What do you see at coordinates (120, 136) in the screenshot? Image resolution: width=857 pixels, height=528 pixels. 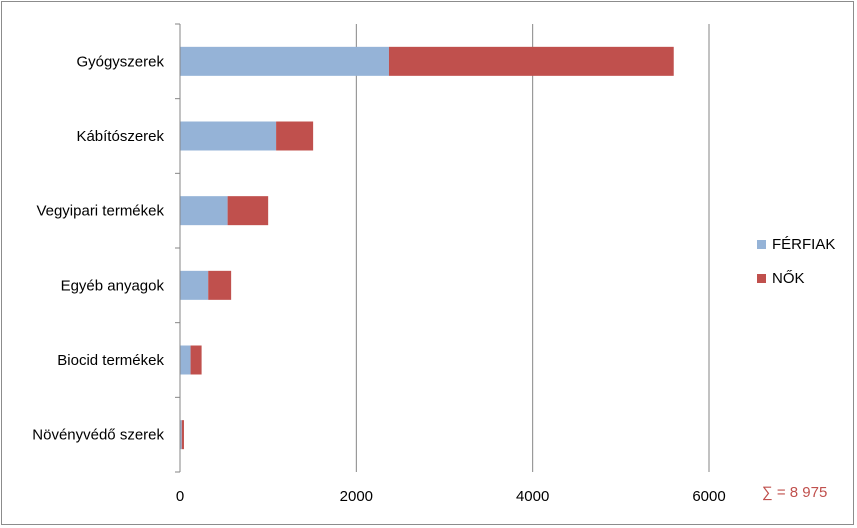 I see `category-label-1: Kábítószerek` at bounding box center [120, 136].